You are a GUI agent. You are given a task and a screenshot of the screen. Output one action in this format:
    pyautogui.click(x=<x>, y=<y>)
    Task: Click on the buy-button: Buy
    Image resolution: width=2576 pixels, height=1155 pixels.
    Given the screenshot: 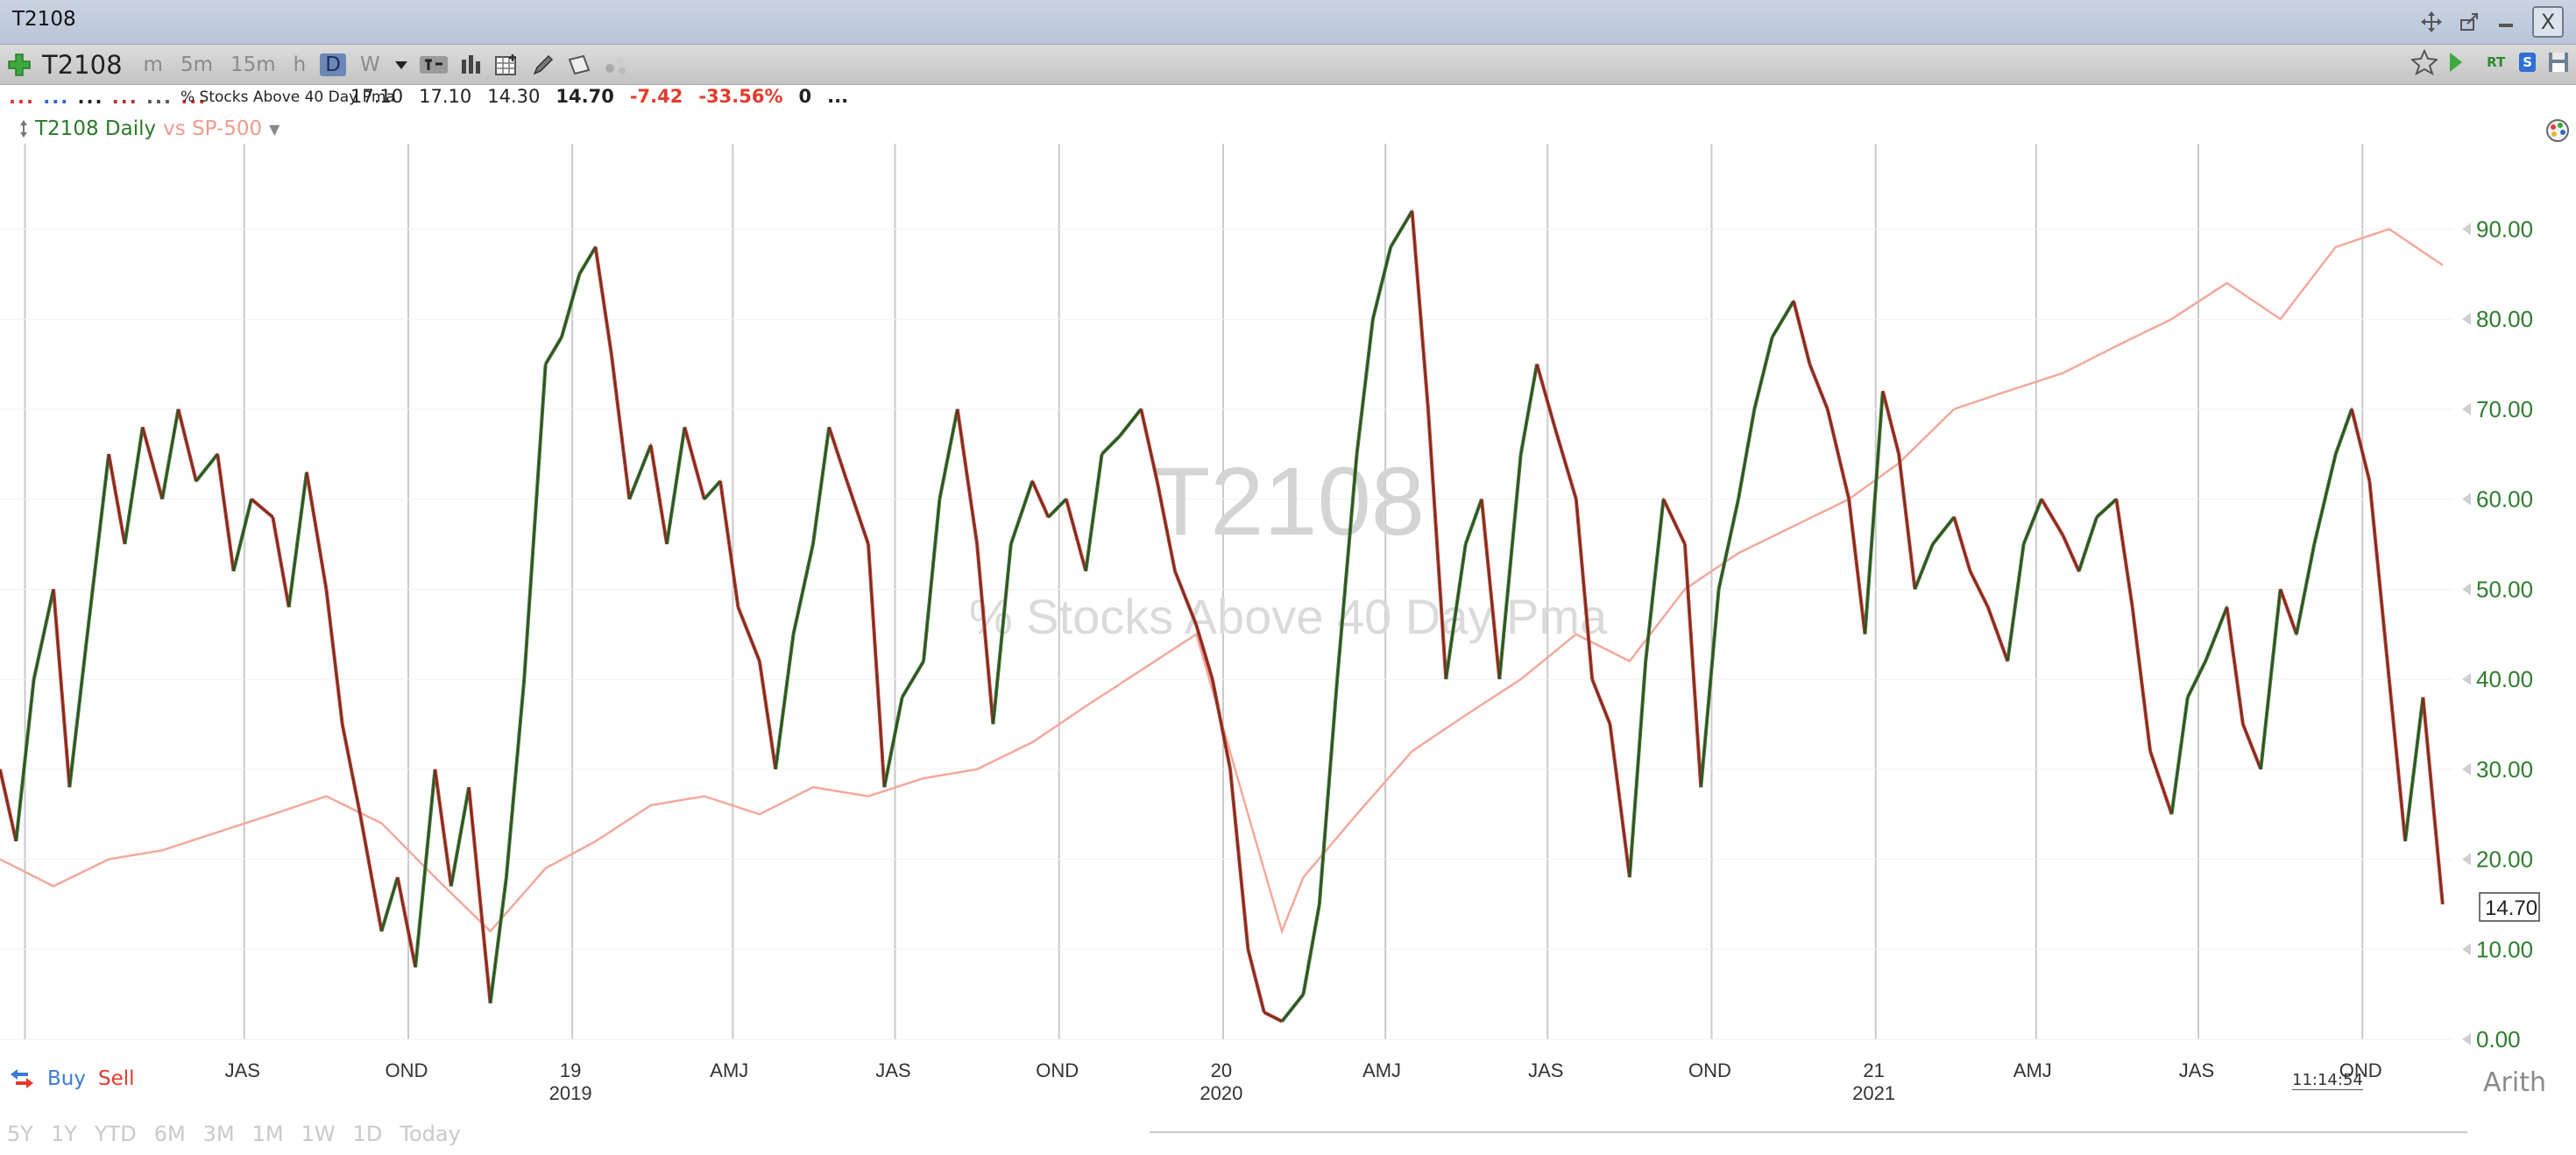 What is the action you would take?
    pyautogui.click(x=66, y=1078)
    